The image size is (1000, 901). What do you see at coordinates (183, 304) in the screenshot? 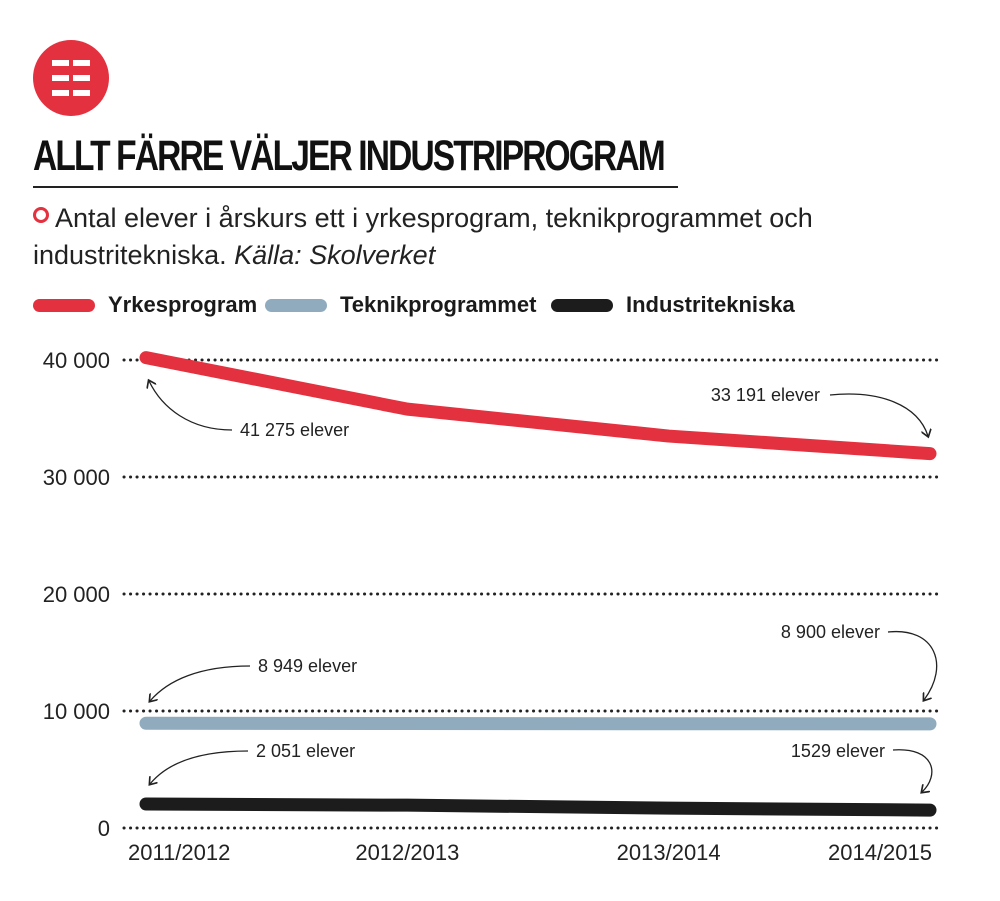
I see `legend-label-yrkesprogram: Yrkesprogram` at bounding box center [183, 304].